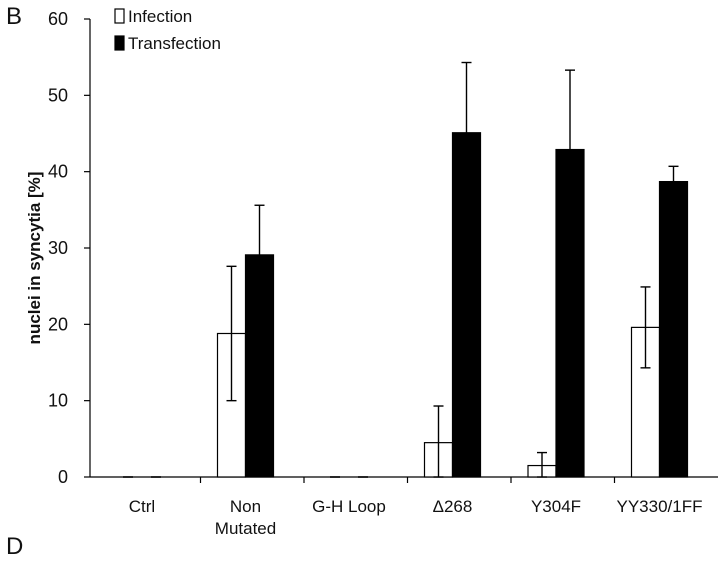 The height and width of the screenshot is (563, 718). Describe the element at coordinates (245, 528) in the screenshot. I see `x-tick-label: Mutated` at that location.